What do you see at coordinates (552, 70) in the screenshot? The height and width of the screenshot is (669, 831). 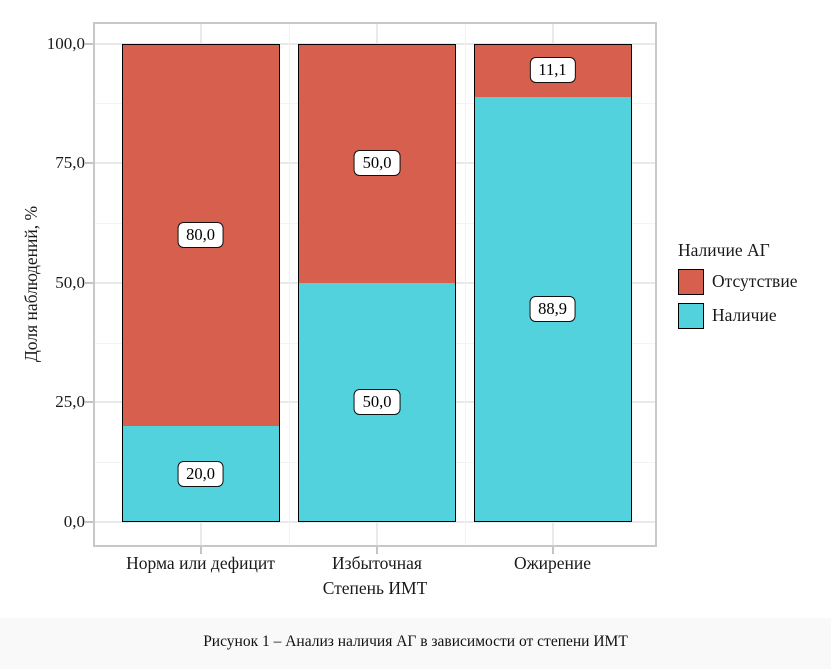 I see `bar-value-label: 11,1` at bounding box center [552, 70].